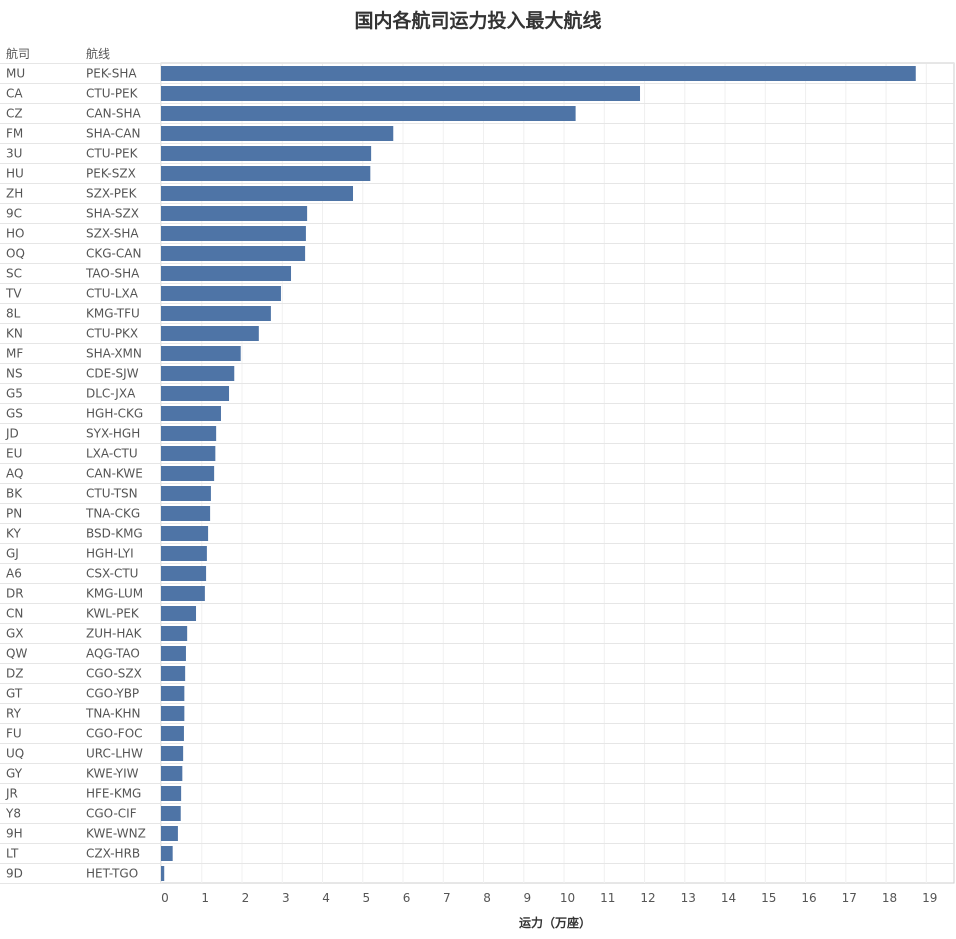  Describe the element at coordinates (849, 898) in the screenshot. I see `x-tick-label: 17` at that location.